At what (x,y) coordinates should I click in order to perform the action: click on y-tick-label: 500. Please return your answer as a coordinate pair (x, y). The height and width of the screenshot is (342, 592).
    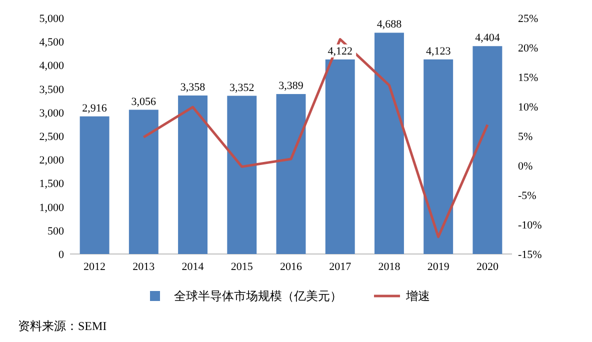
    Looking at the image, I should click on (56, 231).